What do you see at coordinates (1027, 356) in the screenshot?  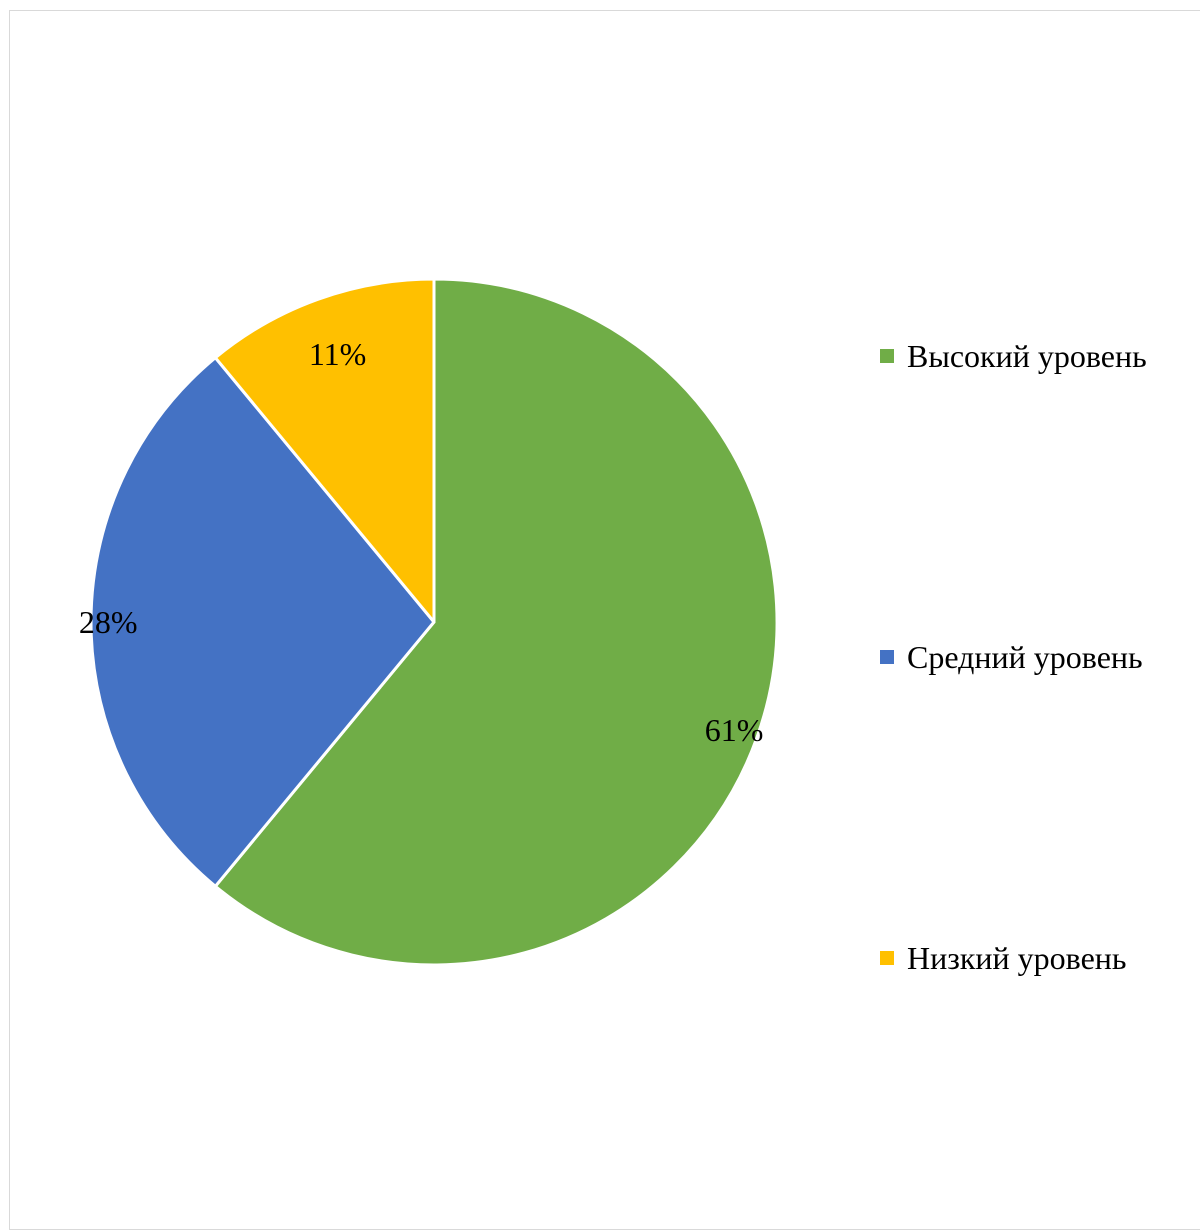 I see `legend-label-high-level: Высокий уровень` at bounding box center [1027, 356].